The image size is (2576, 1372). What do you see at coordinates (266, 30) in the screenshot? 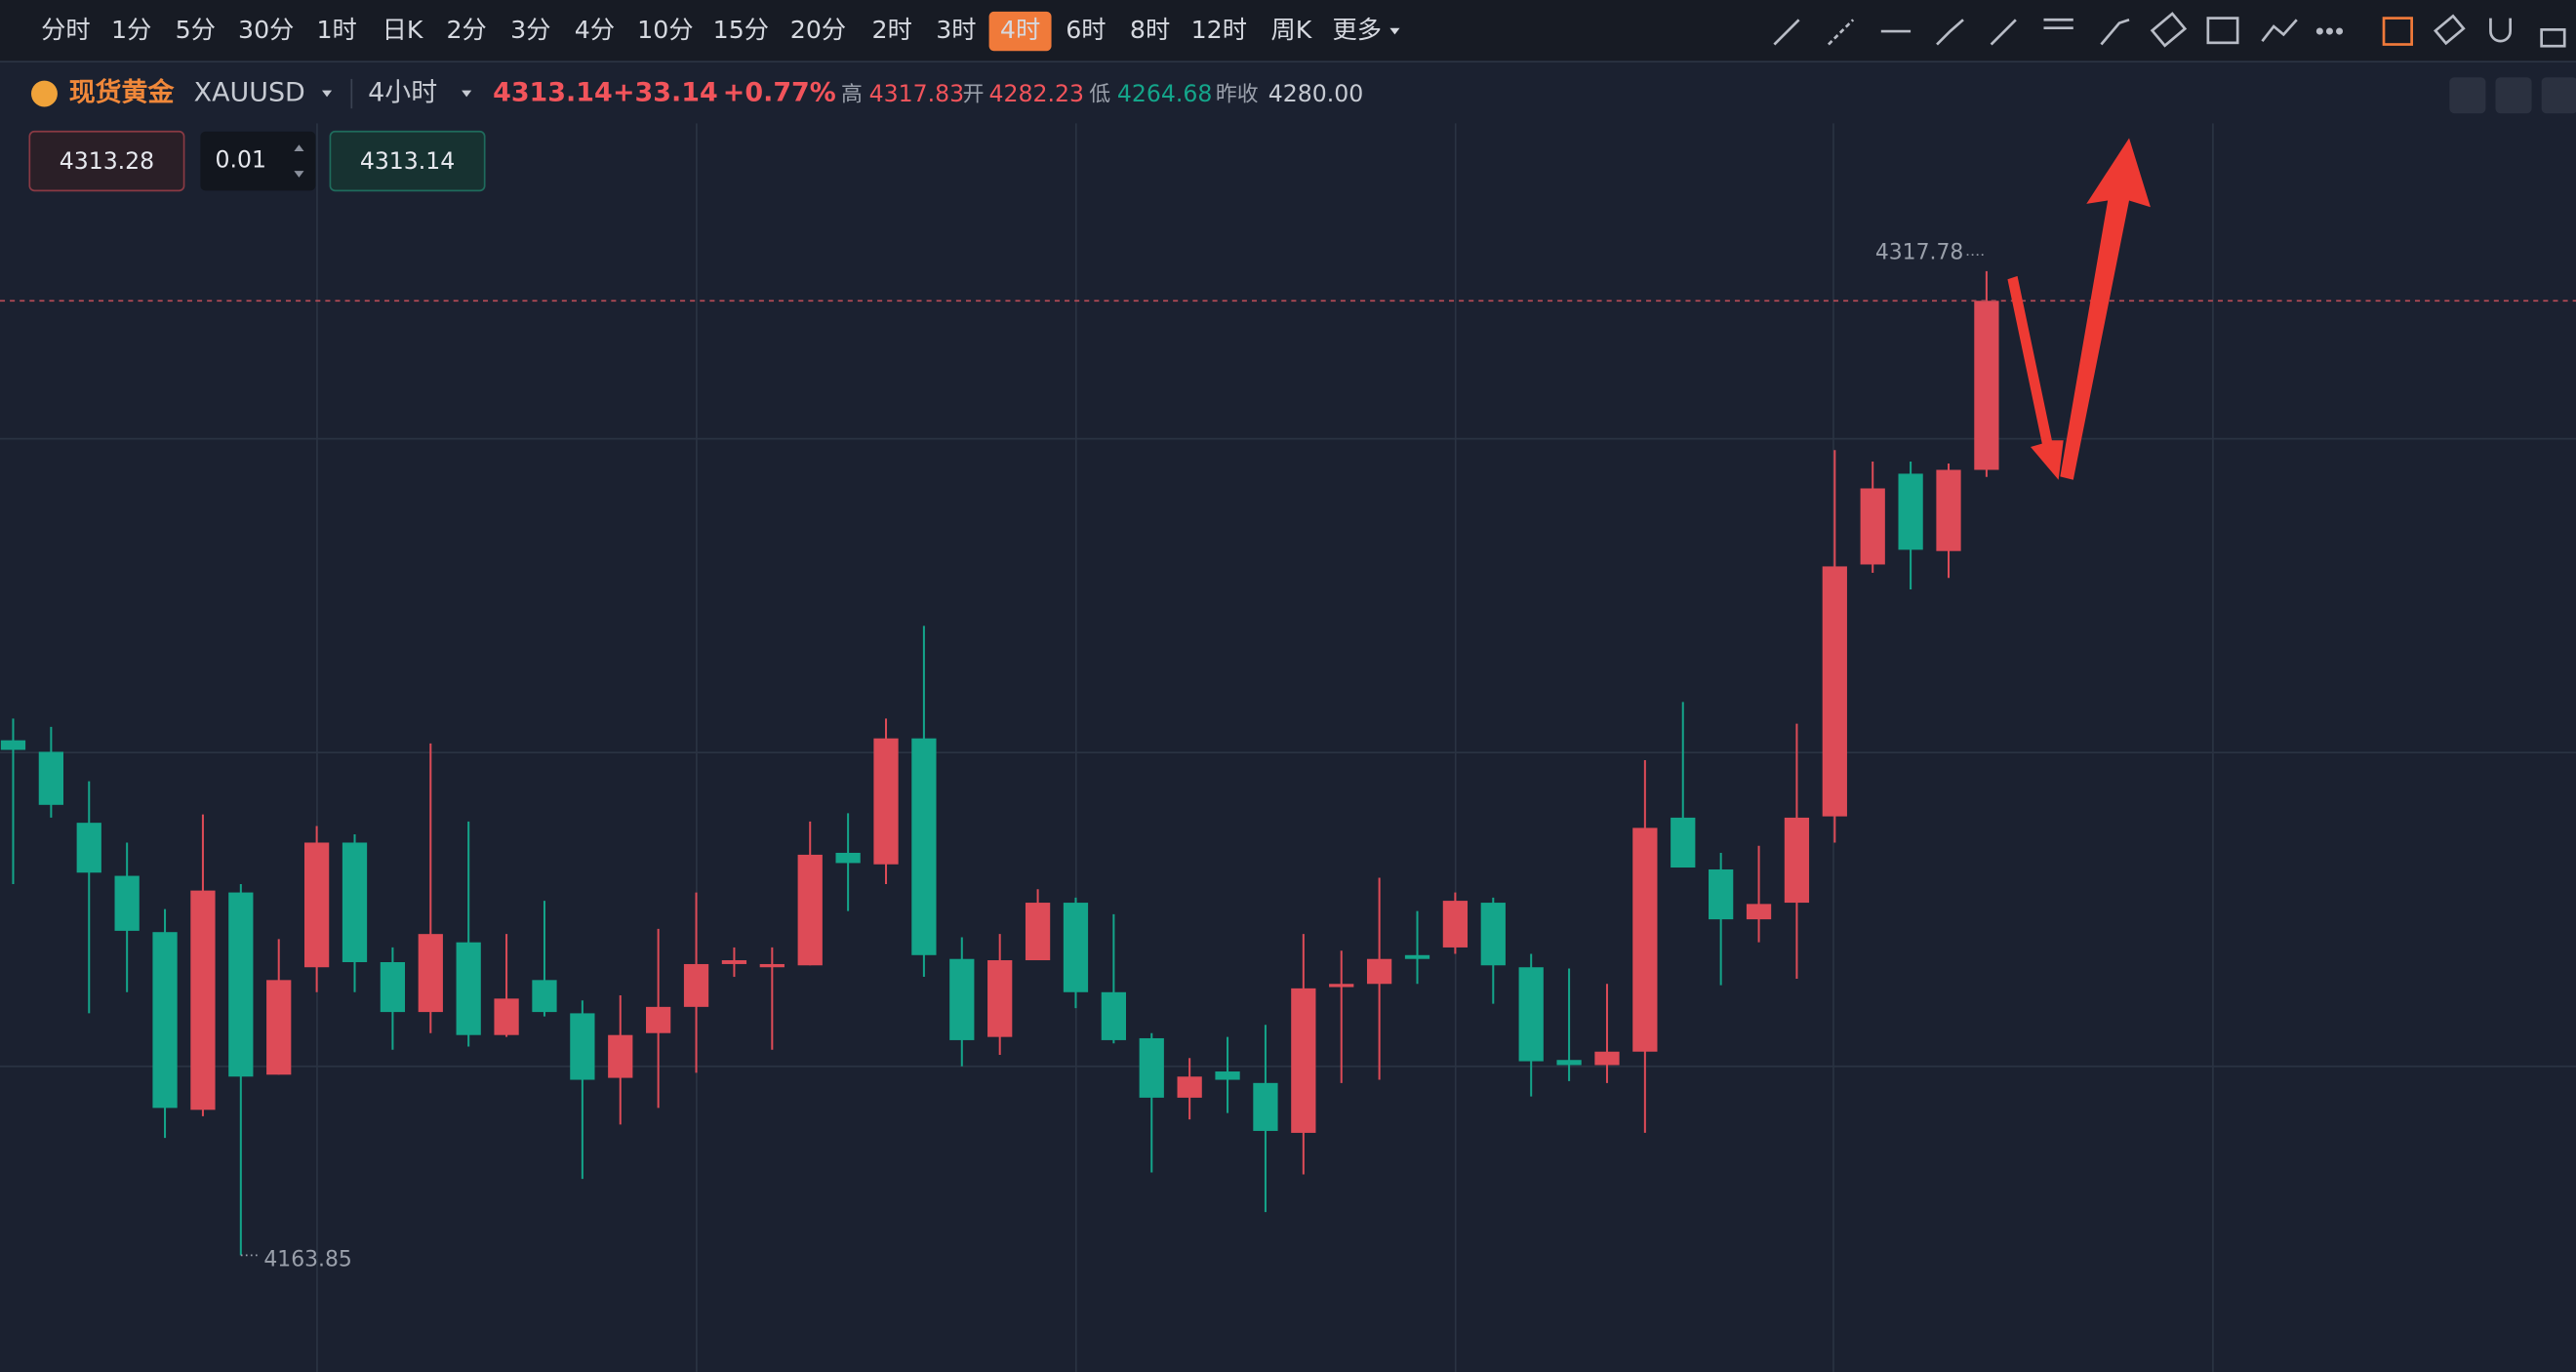
I see `interval-tab: 30分` at bounding box center [266, 30].